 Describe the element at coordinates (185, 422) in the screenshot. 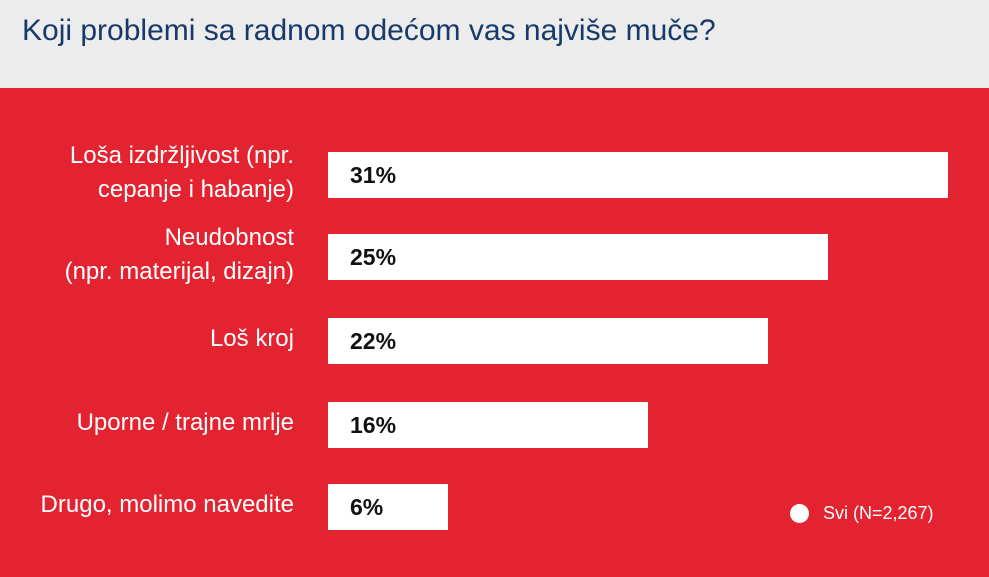

I see `category-label-line: Uporne / trajne mrlje` at that location.